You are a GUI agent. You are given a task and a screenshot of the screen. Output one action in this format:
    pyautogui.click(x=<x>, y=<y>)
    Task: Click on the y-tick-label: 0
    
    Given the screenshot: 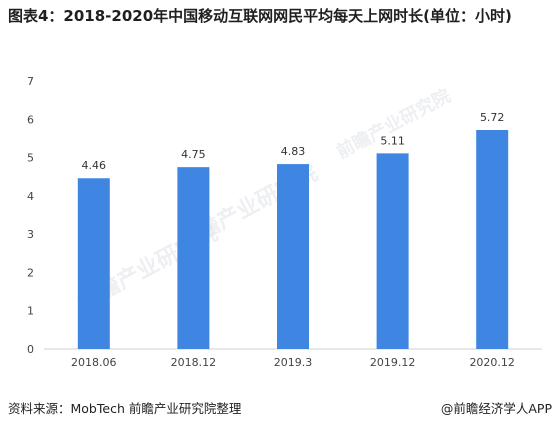 What is the action you would take?
    pyautogui.click(x=30, y=349)
    